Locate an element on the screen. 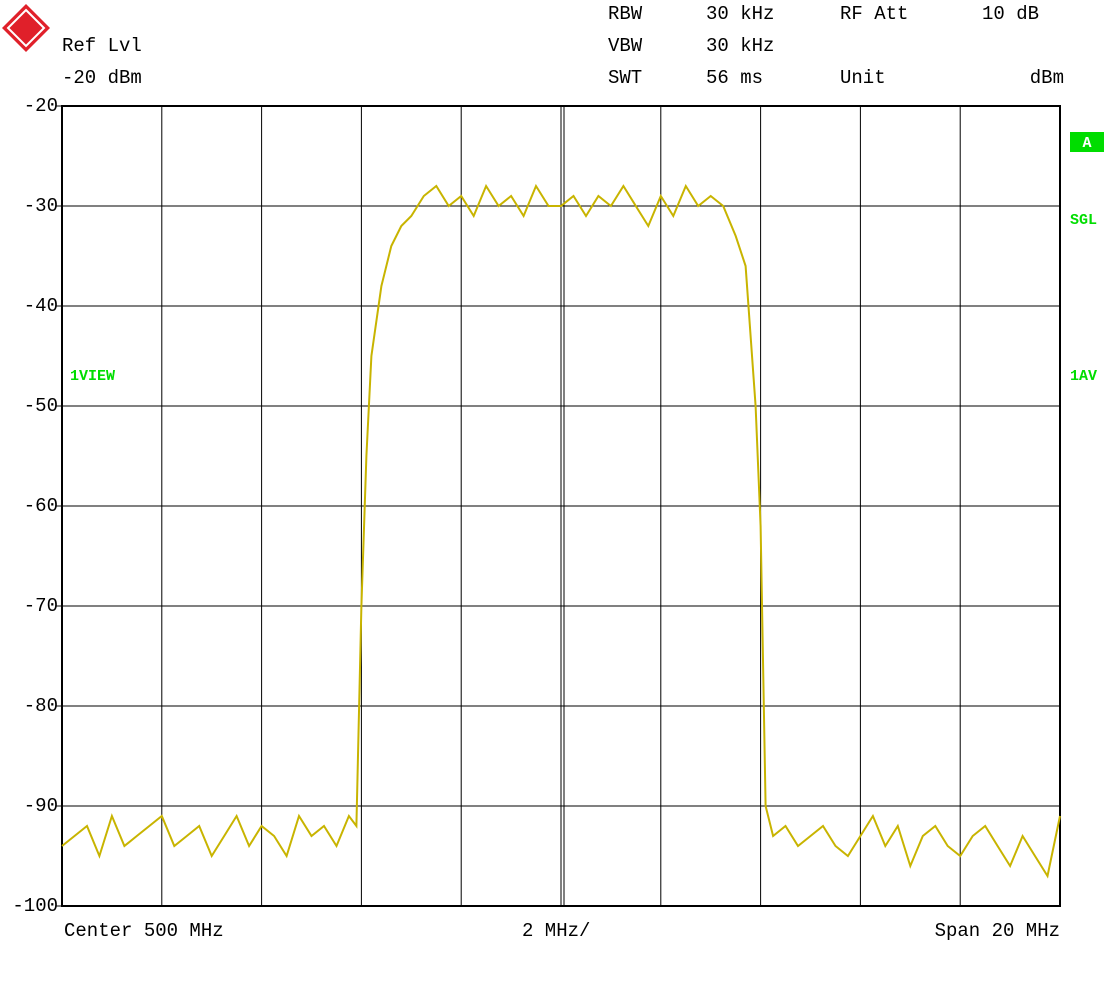  unit-value: dBm is located at coordinates (1047, 78).